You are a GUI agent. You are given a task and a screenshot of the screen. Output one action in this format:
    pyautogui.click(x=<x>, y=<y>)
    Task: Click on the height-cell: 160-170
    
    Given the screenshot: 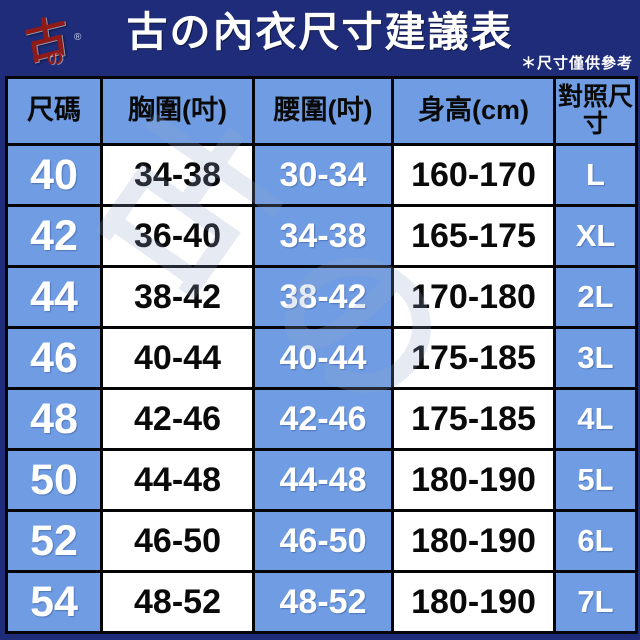 What is the action you would take?
    pyautogui.click(x=473, y=175)
    